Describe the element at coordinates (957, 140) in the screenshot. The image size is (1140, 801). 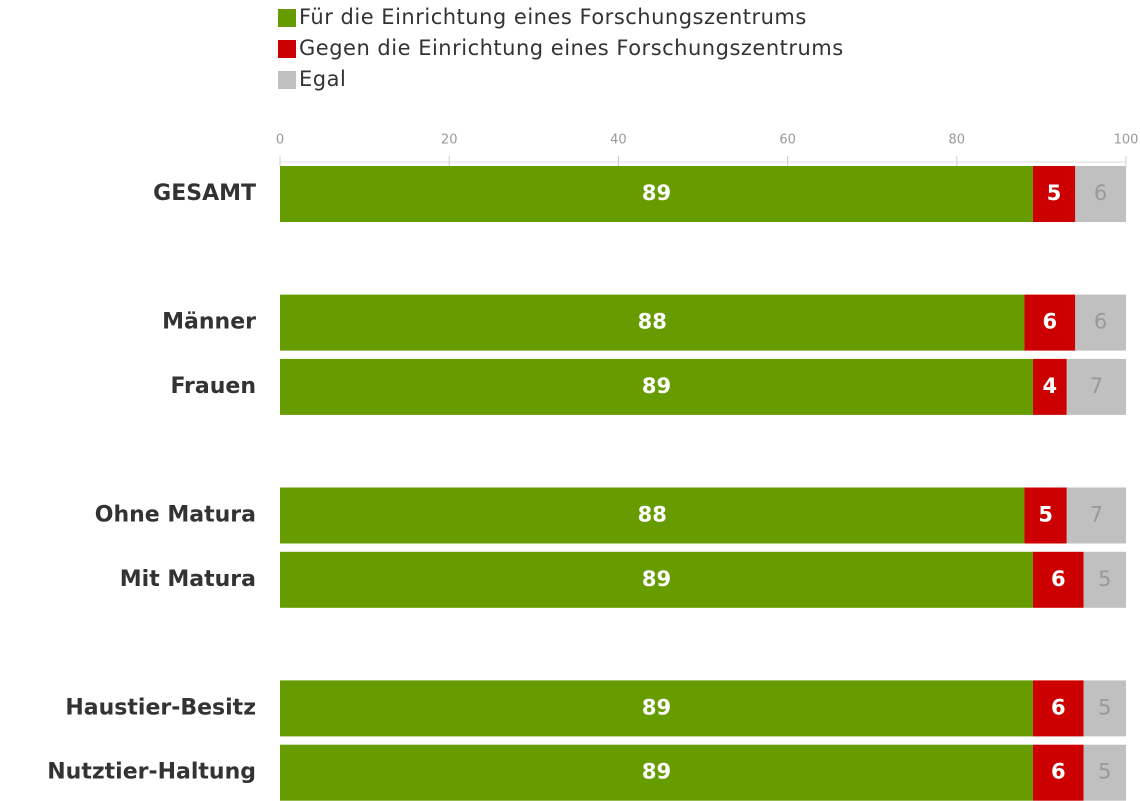
I see `x-tick-label: 80` at that location.